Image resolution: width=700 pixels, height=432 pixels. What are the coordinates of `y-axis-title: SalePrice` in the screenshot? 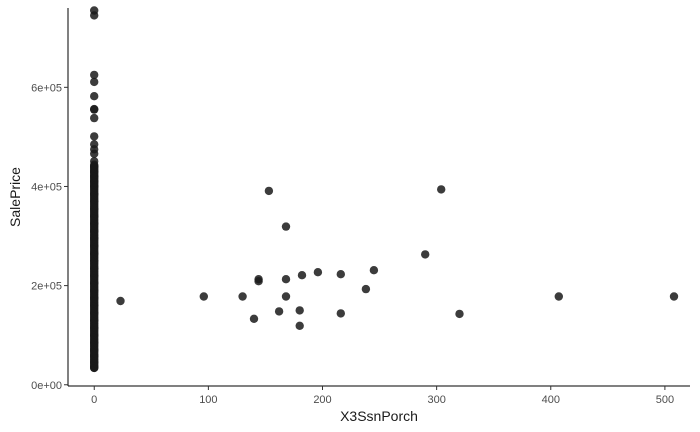 It's located at (15, 197).